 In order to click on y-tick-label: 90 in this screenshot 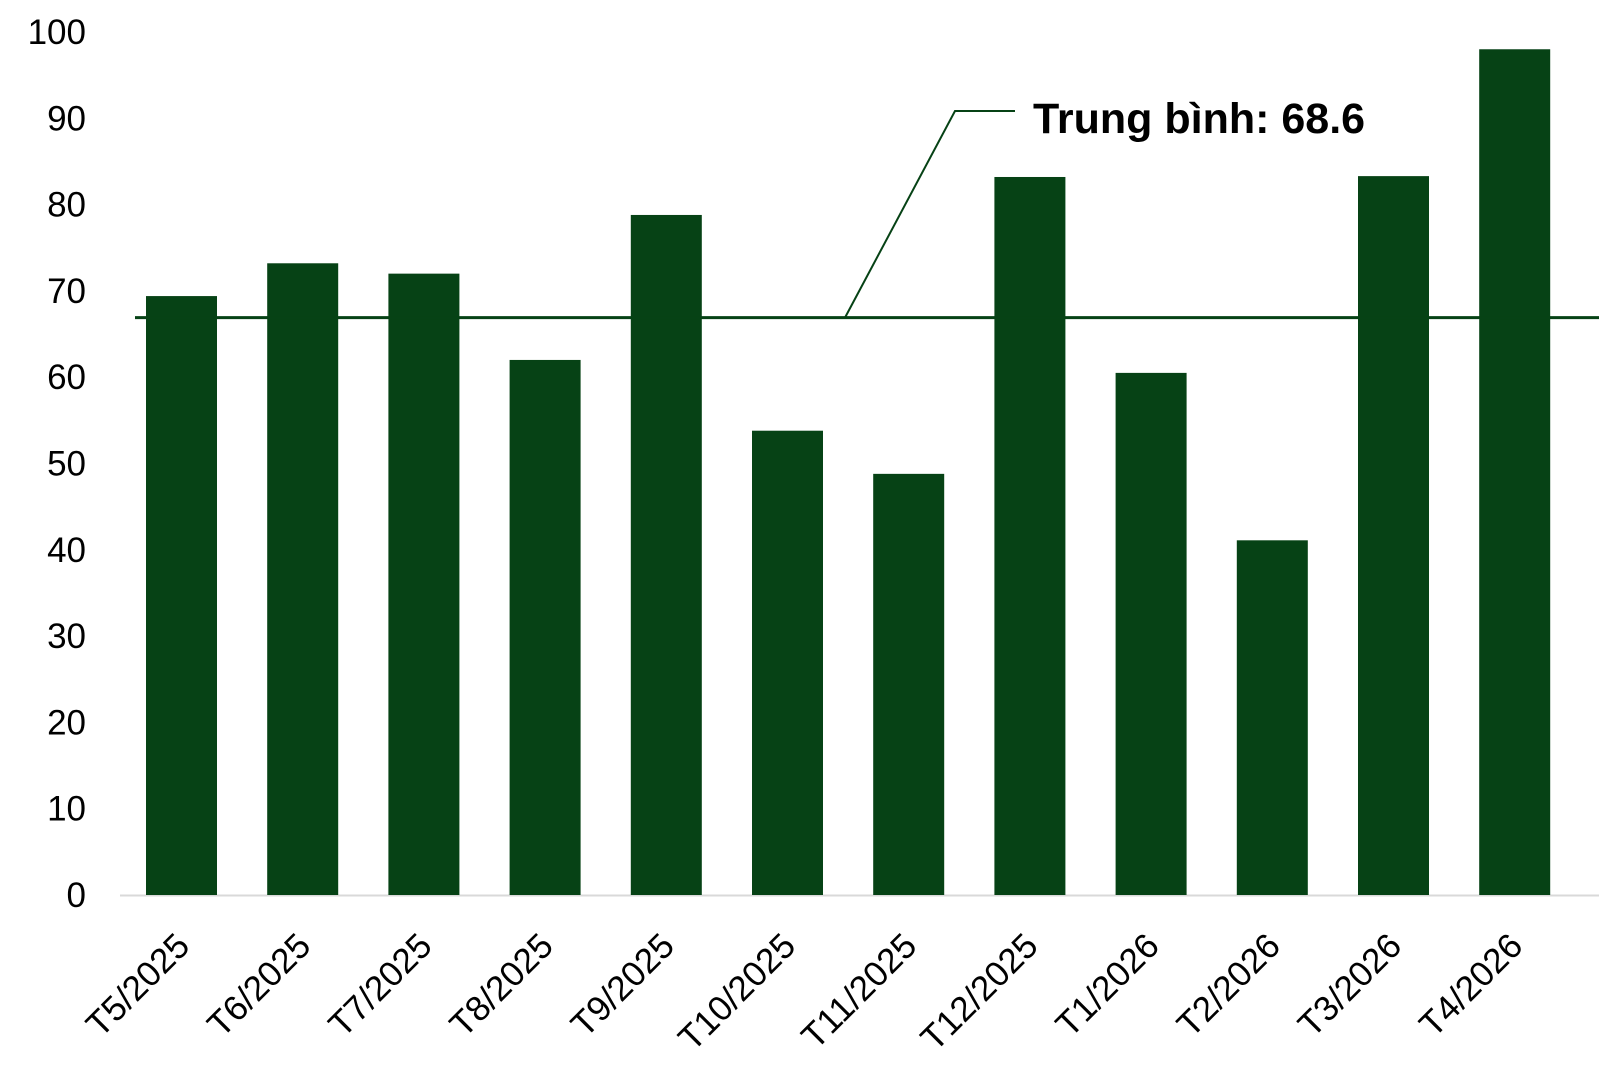, I will do `click(66, 118)`.